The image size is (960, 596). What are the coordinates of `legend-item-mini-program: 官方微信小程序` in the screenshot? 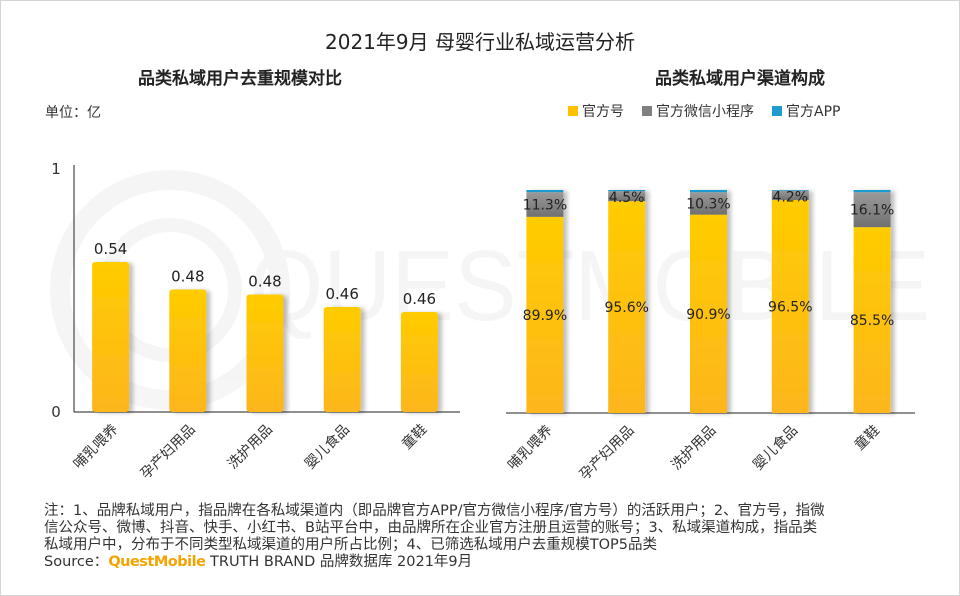 It's located at (698, 111).